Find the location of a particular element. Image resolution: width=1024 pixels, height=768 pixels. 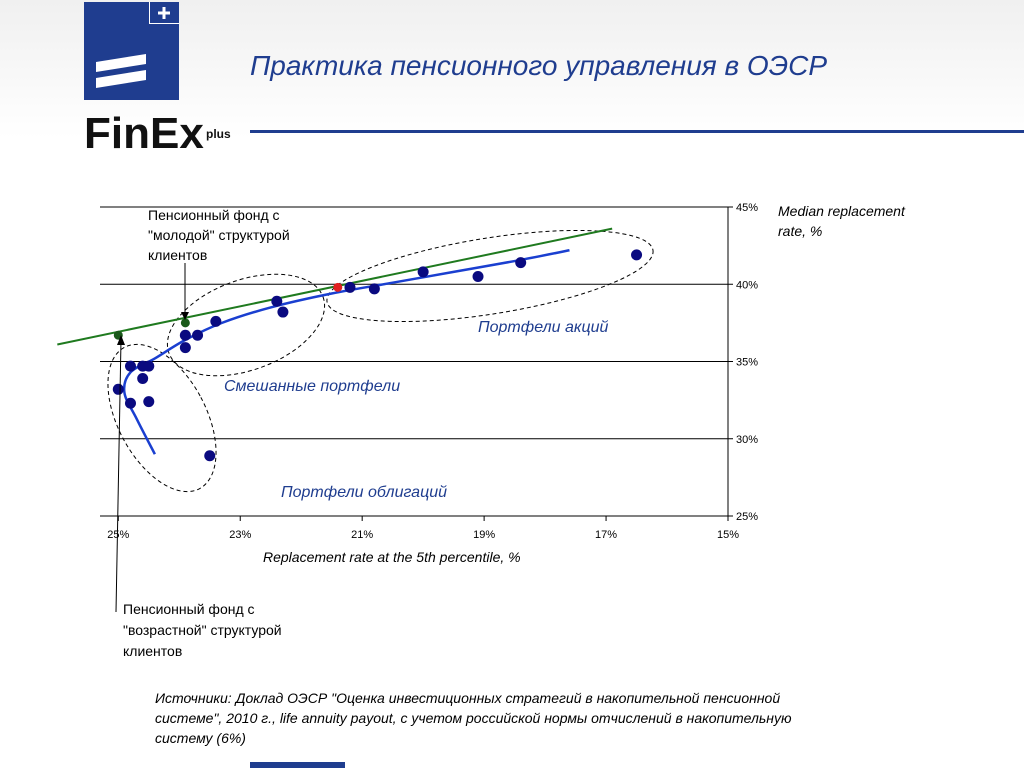

title-divider is located at coordinates (637, 131).